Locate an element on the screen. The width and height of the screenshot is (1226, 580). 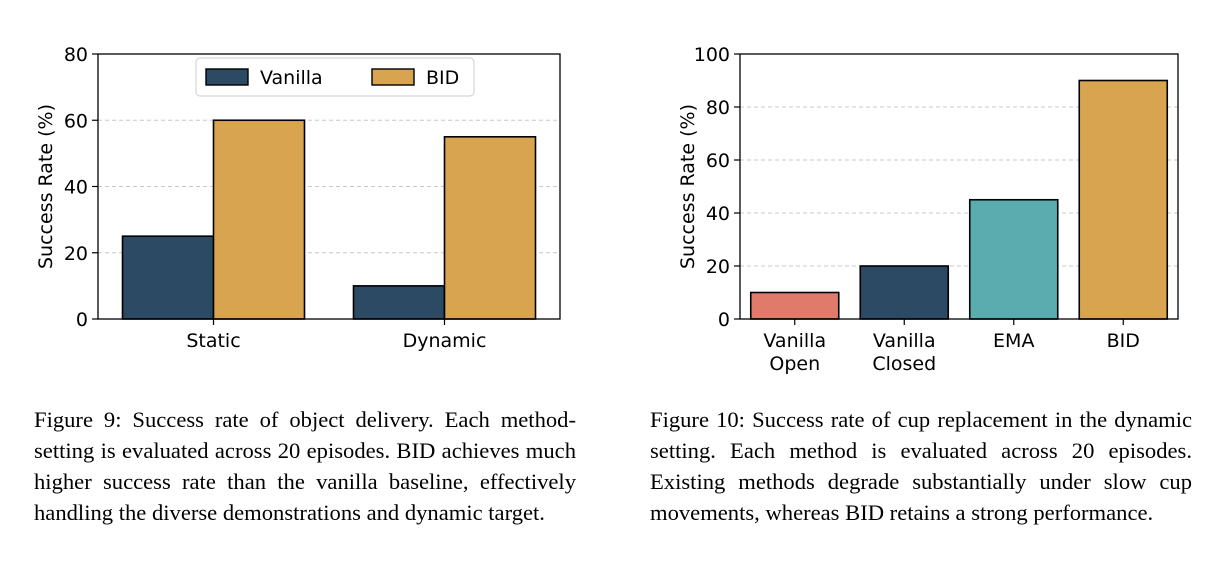
bar-vanilla-closed is located at coordinates (904, 292).